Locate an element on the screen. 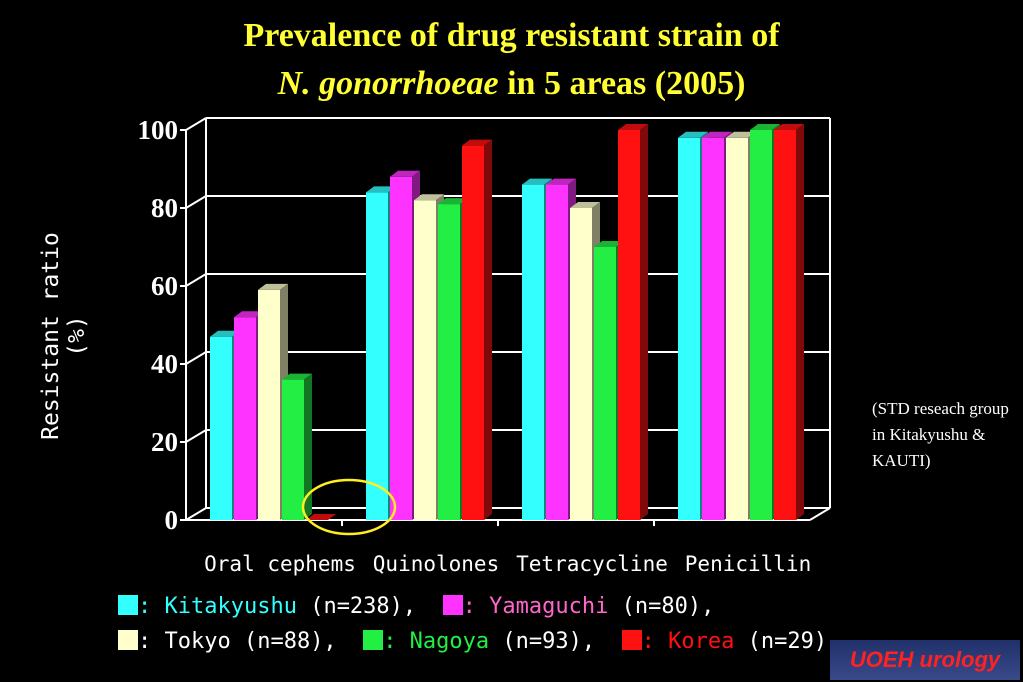 The width and height of the screenshot is (1023, 682). bar-korea-2-top is located at coordinates (633, 127).